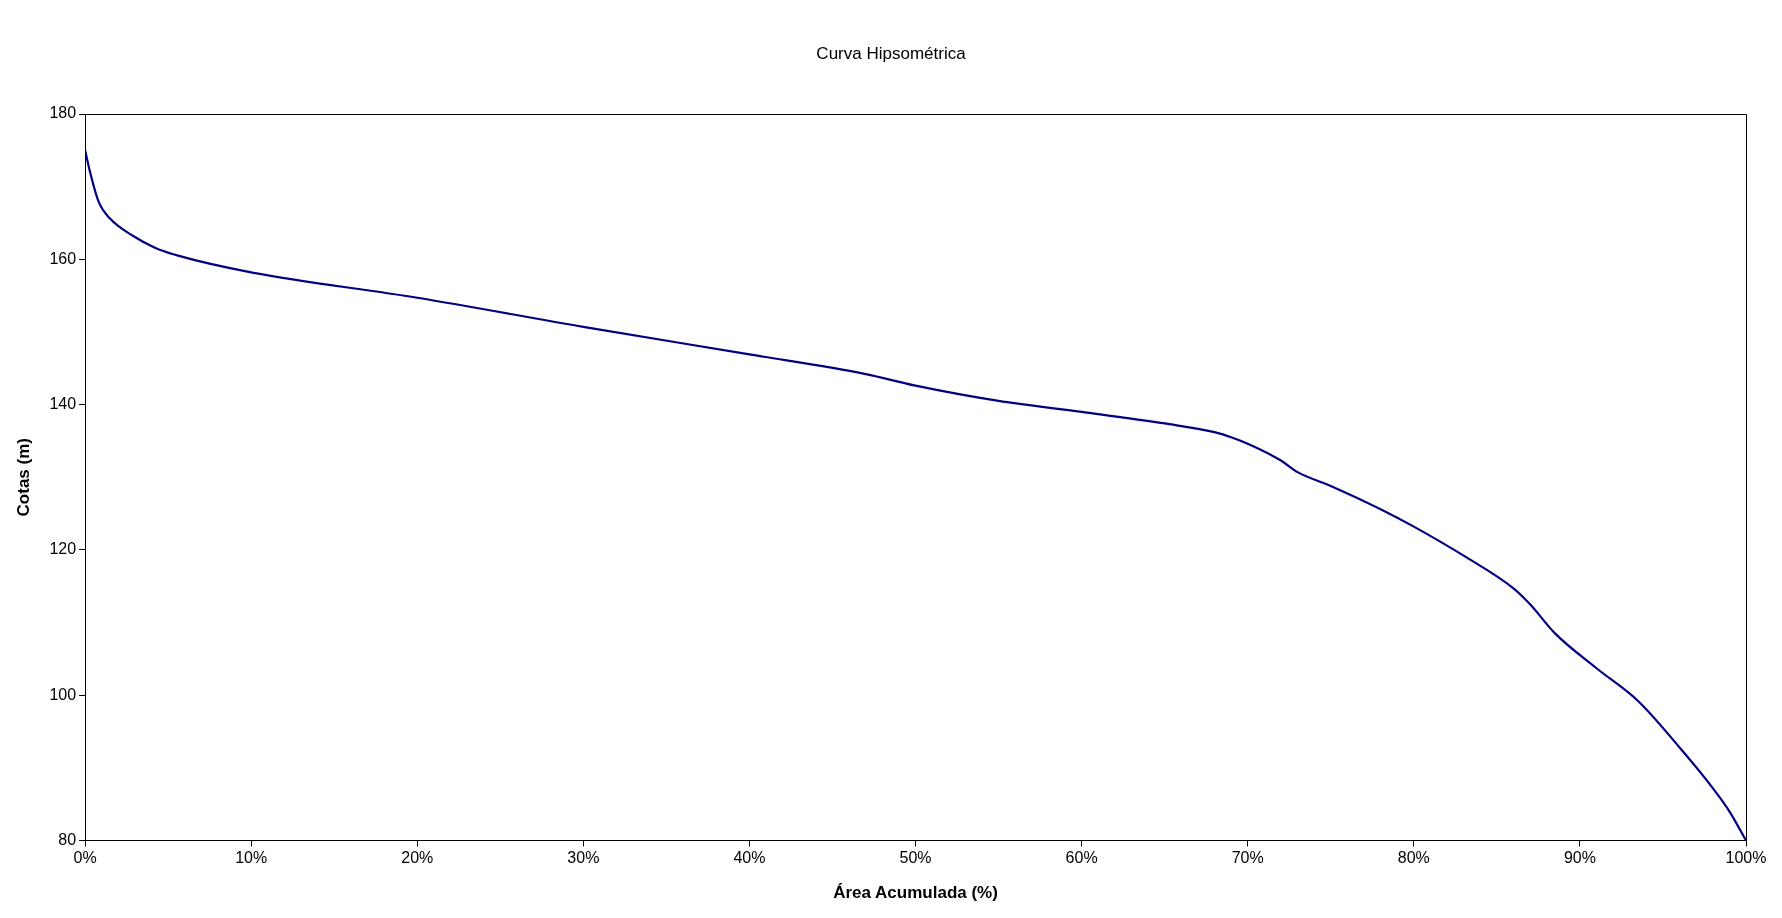 The width and height of the screenshot is (1782, 918). What do you see at coordinates (67, 839) in the screenshot?
I see `y-tick-label: 80` at bounding box center [67, 839].